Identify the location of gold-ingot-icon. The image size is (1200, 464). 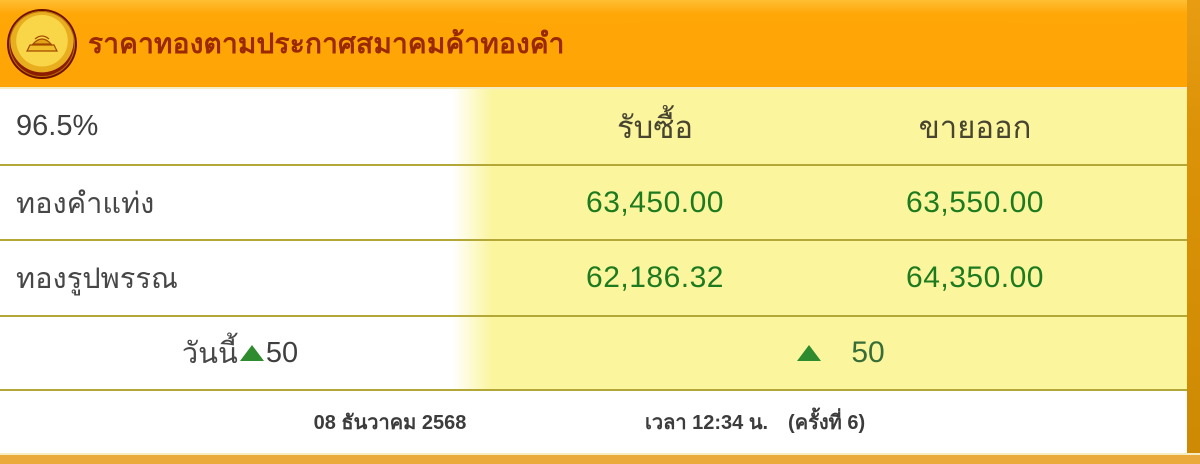
(42, 43).